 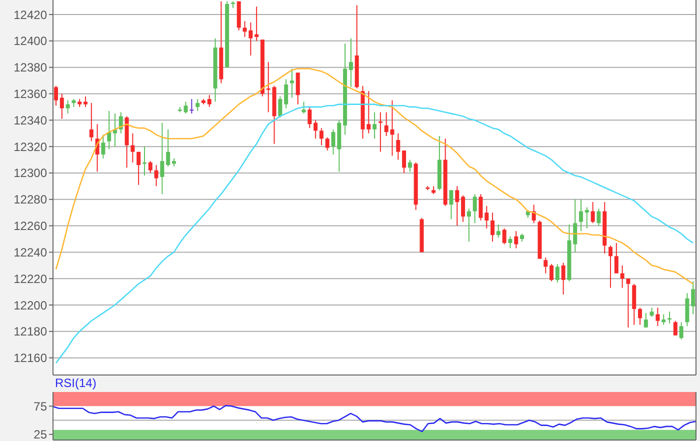 What do you see at coordinates (31, 15) in the screenshot?
I see `y-tick-label: 12420` at bounding box center [31, 15].